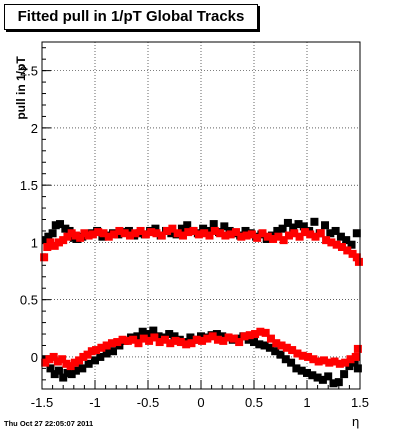 This screenshot has width=400, height=433. What do you see at coordinates (360, 402) in the screenshot?
I see `x-tick-label: 1.5` at bounding box center [360, 402].